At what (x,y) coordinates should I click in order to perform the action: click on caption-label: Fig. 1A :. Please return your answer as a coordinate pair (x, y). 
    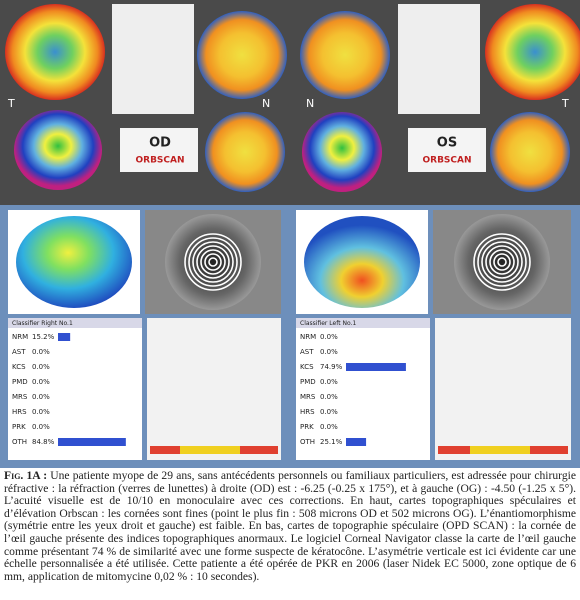
    Looking at the image, I should click on (26, 475).